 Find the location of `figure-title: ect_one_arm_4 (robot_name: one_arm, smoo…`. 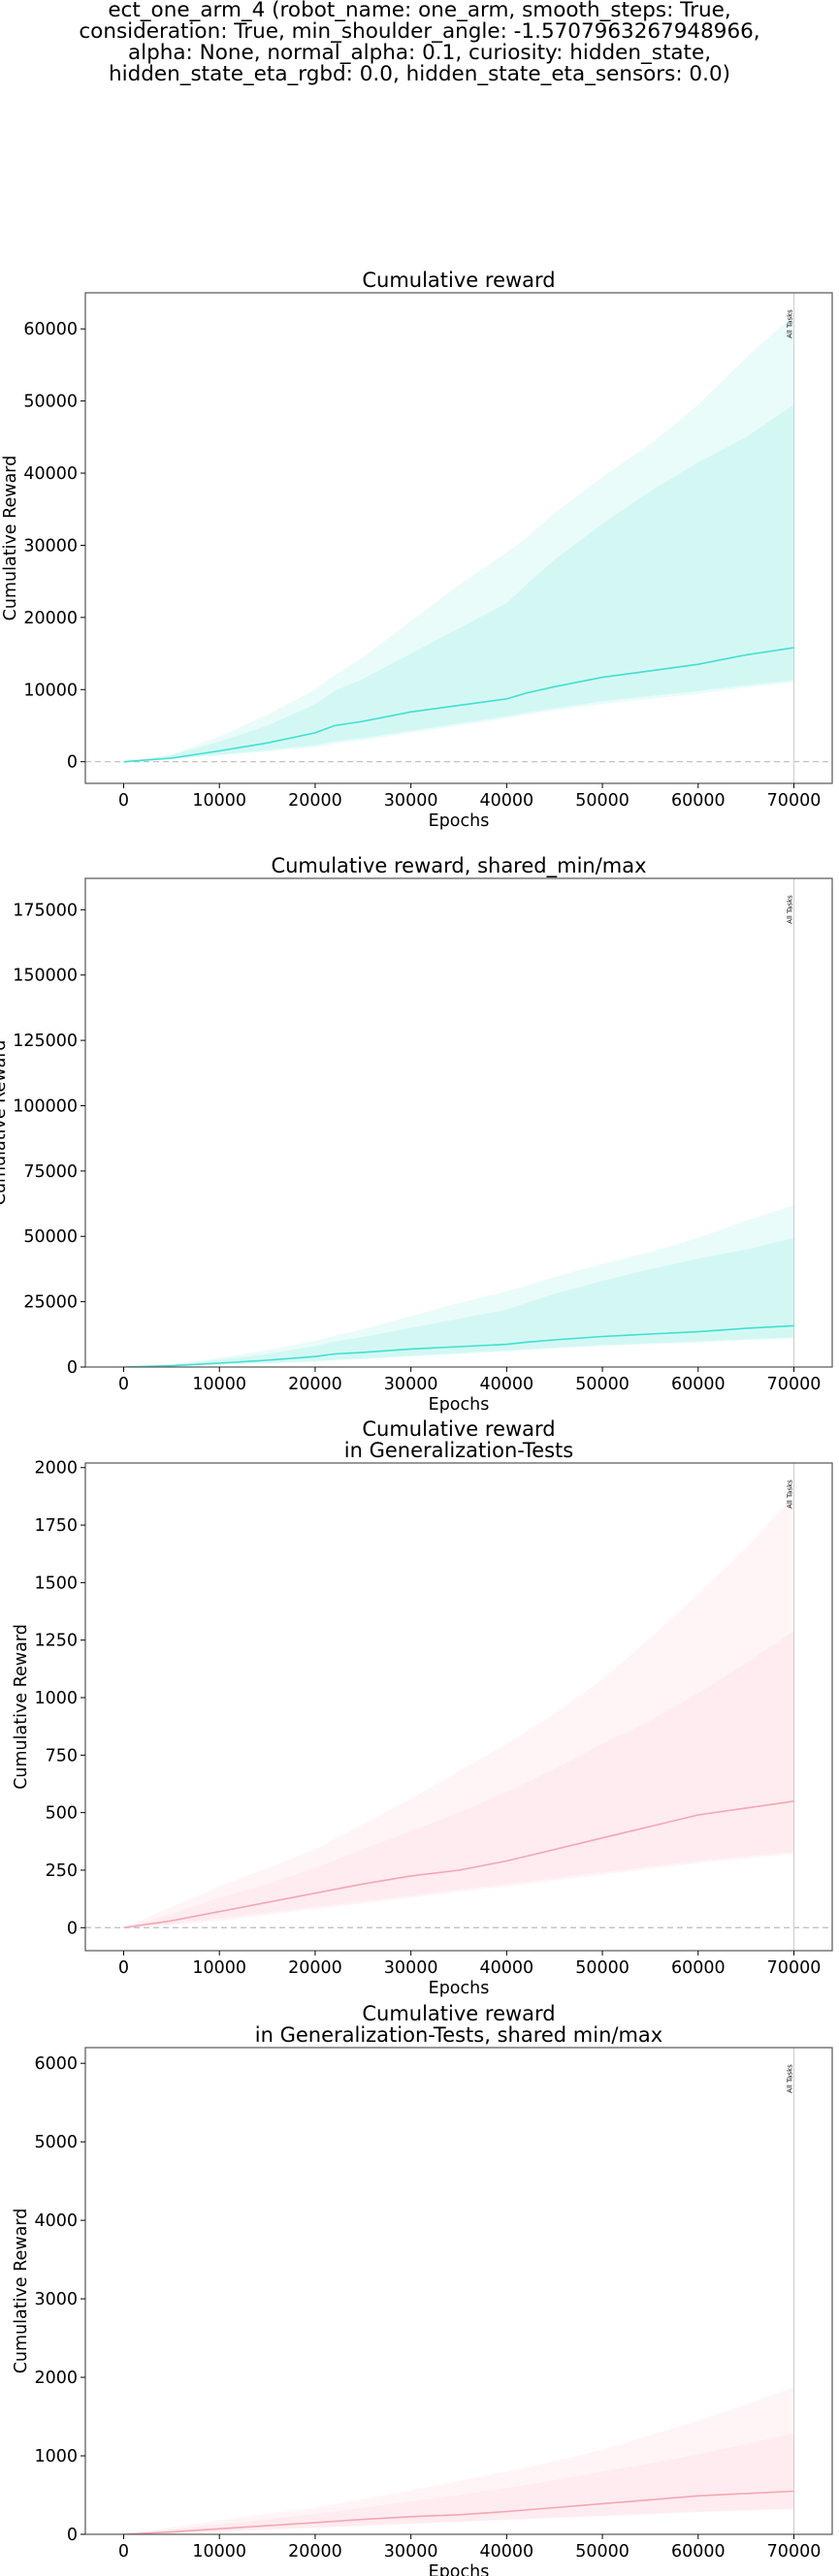

figure-title: ect_one_arm_4 (robot_name: one_arm, smoo… is located at coordinates (419, 42).